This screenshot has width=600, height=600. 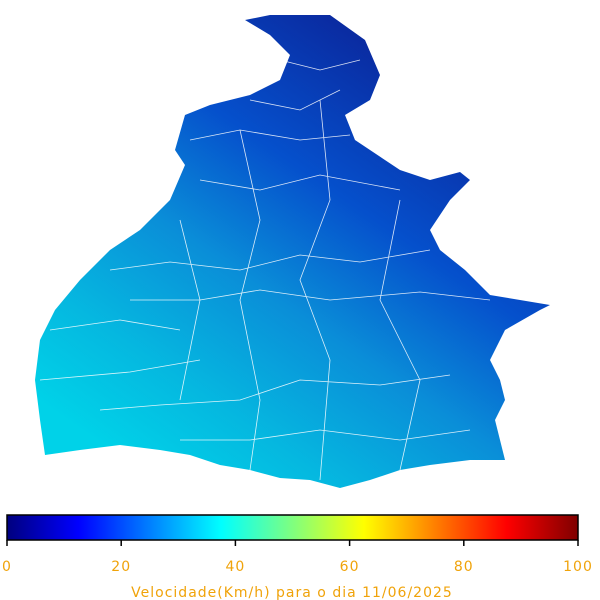 What do you see at coordinates (464, 567) in the screenshot?
I see `tick-label: 80` at bounding box center [464, 567].